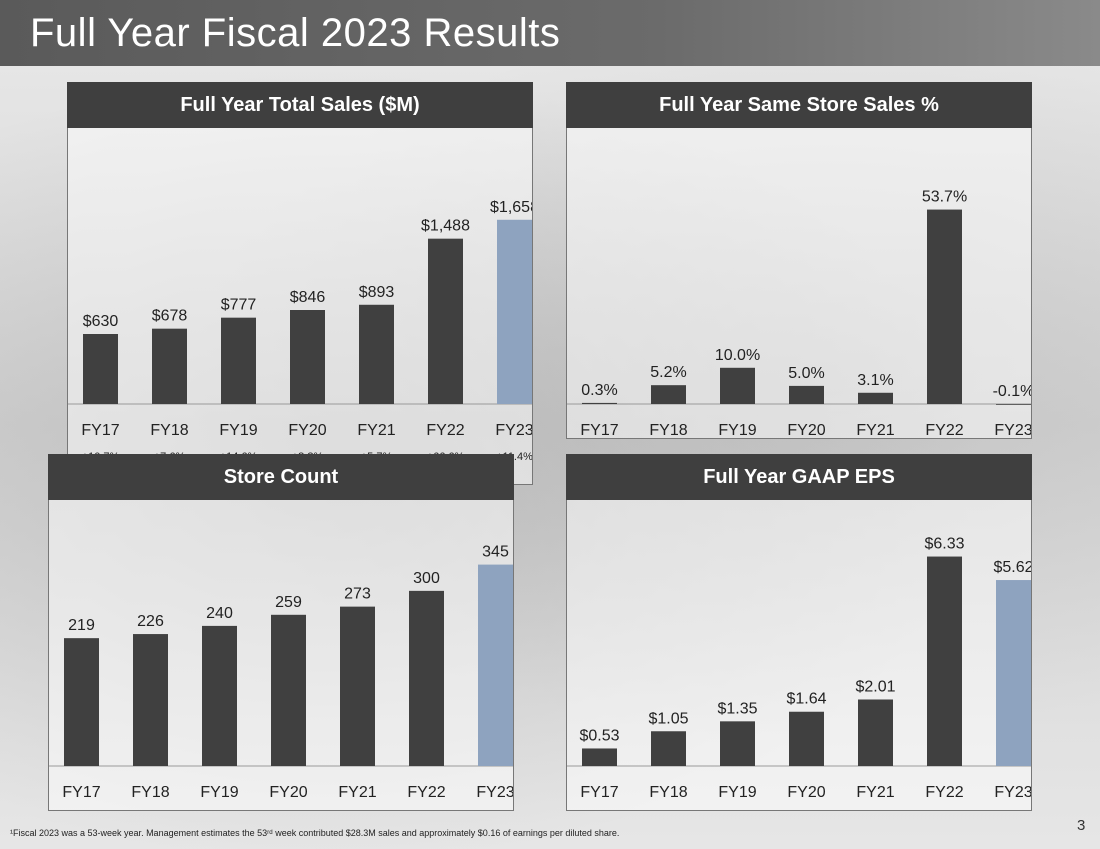 Image resolution: width=1100 pixels, height=849 pixels. What do you see at coordinates (799, 105) in the screenshot?
I see `panel-title-same-store-sales: Full Year Same Store Sales %` at bounding box center [799, 105].